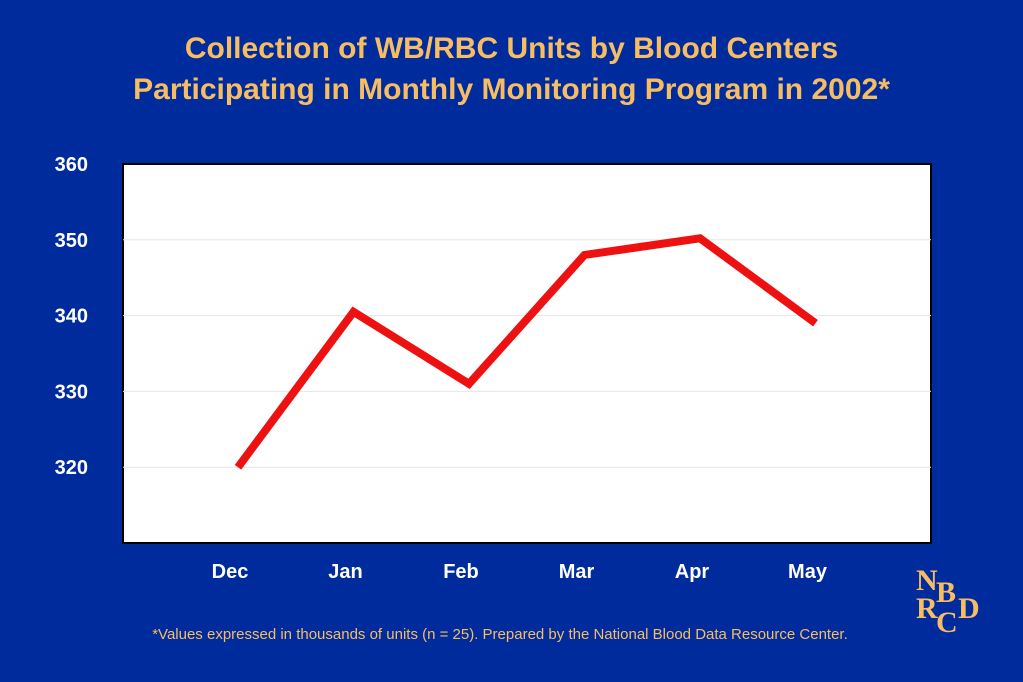  Describe the element at coordinates (520, 572) in the screenshot. I see `x-axis-ticks: Dec Jan Feb Mar Apr May` at that location.